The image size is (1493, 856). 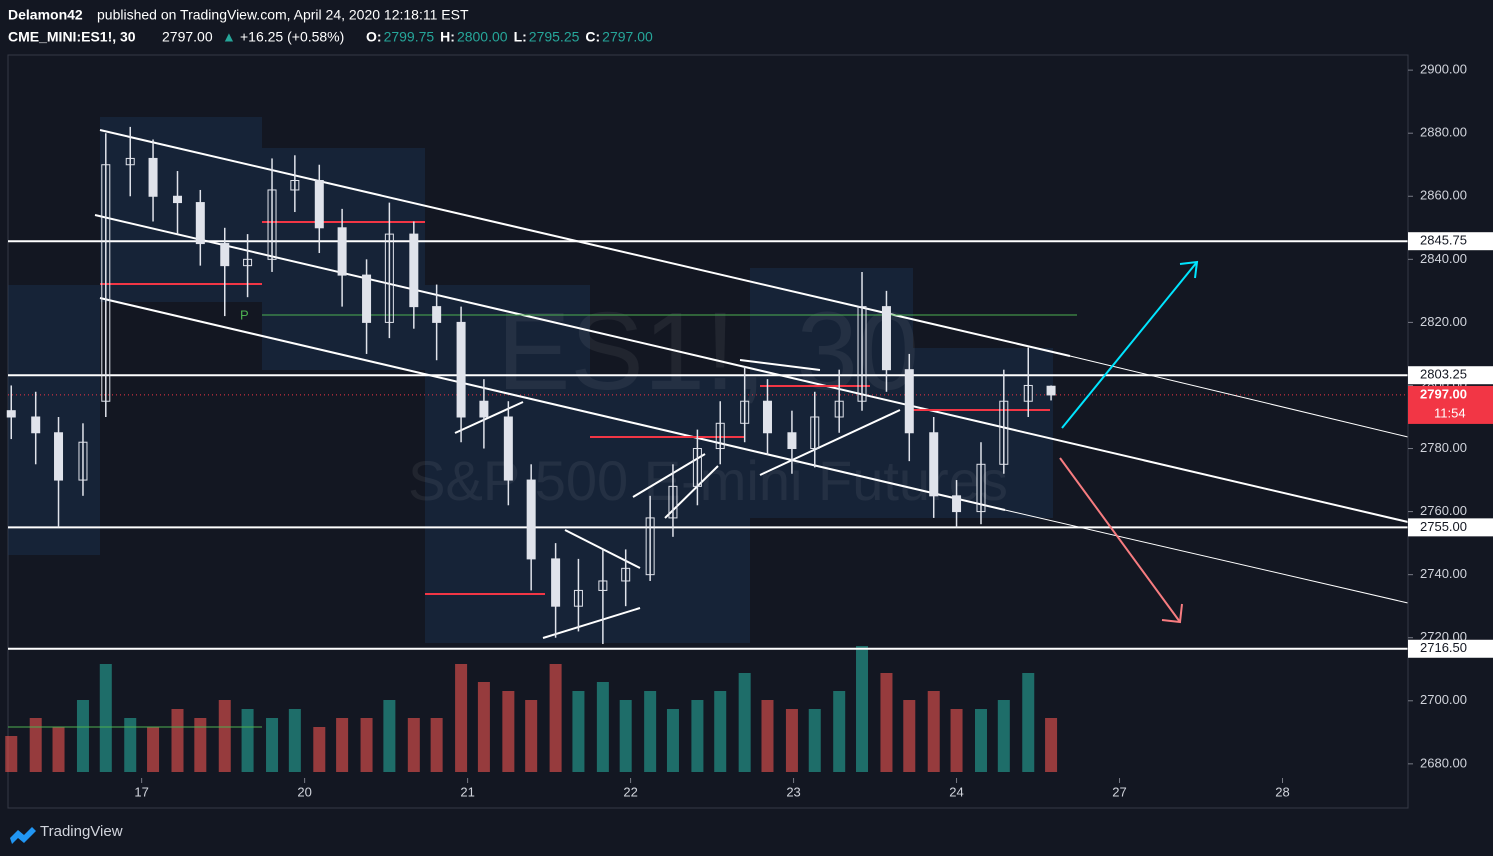 What do you see at coordinates (793, 791) in the screenshot?
I see `x-tick-label: 23` at bounding box center [793, 791].